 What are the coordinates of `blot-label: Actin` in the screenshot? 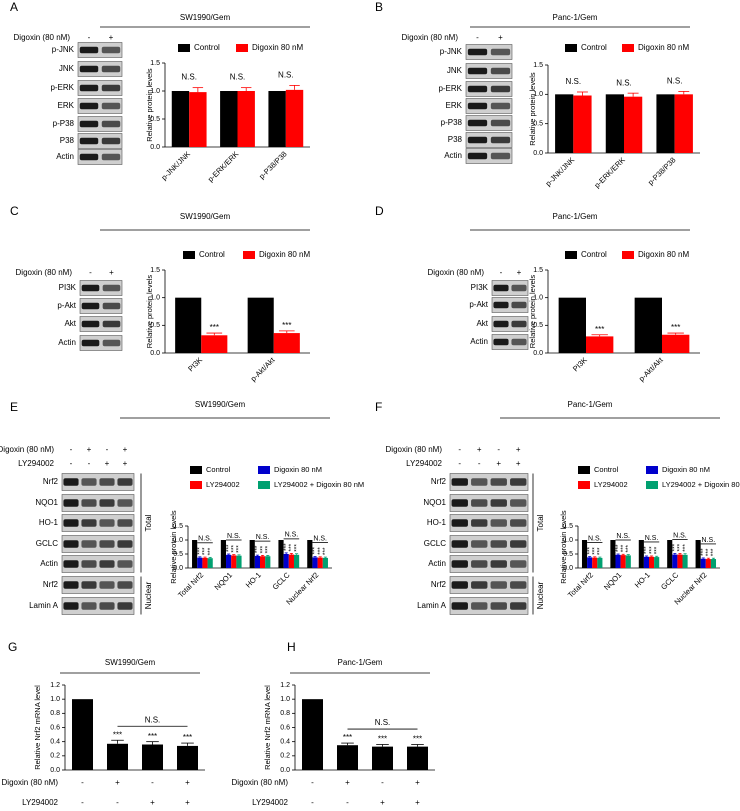 It's located at (49, 563).